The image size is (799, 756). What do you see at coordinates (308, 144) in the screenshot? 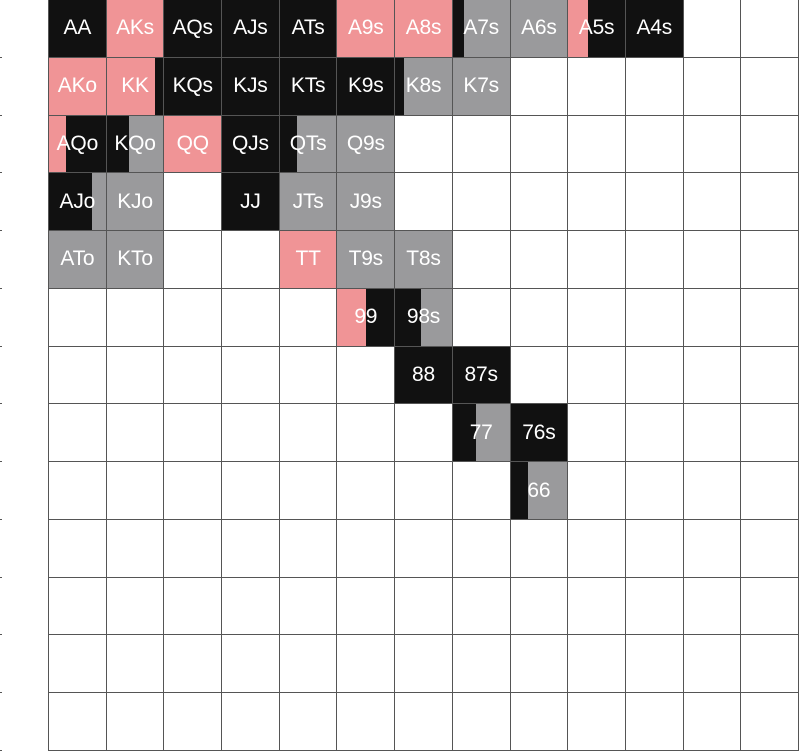
I see `hand-cell: QTs` at bounding box center [308, 144].